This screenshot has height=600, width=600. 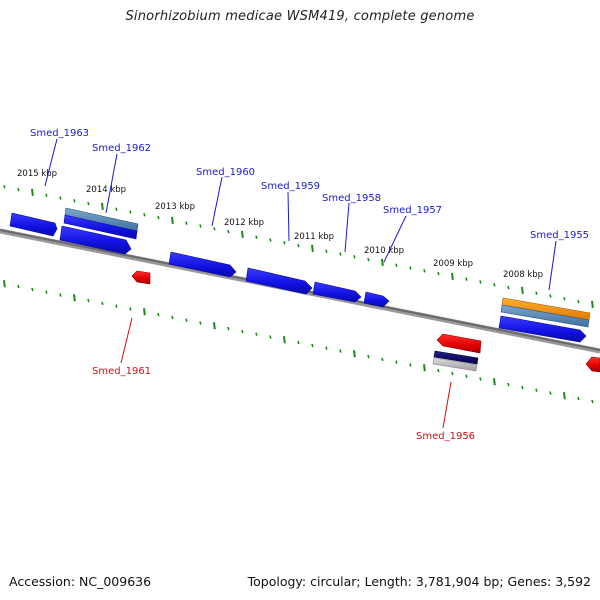 What do you see at coordinates (384, 251) in the screenshot?
I see `kbp-label: 2010 kbp` at bounding box center [384, 251].